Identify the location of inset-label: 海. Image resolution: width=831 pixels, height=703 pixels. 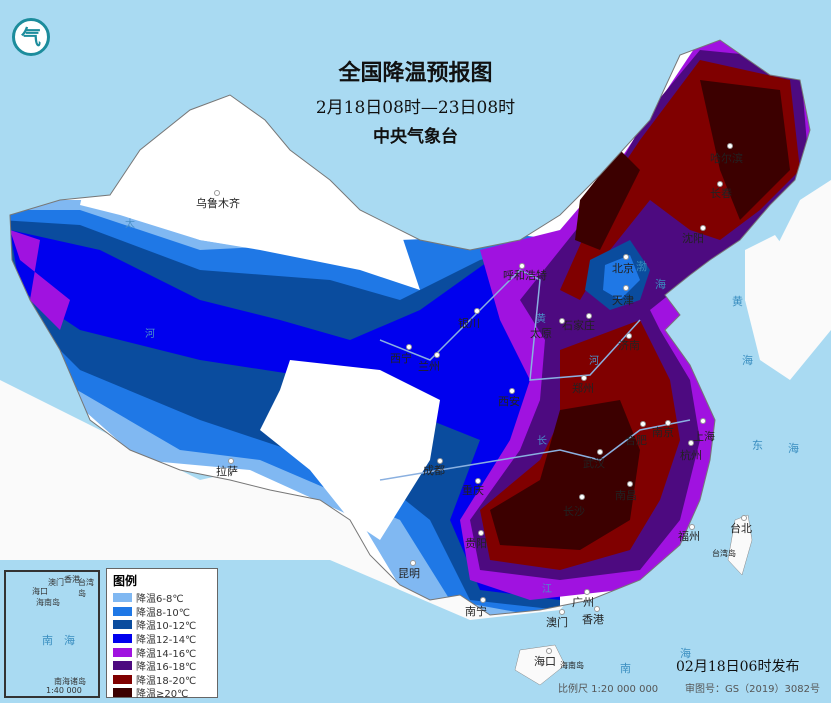
(69, 640).